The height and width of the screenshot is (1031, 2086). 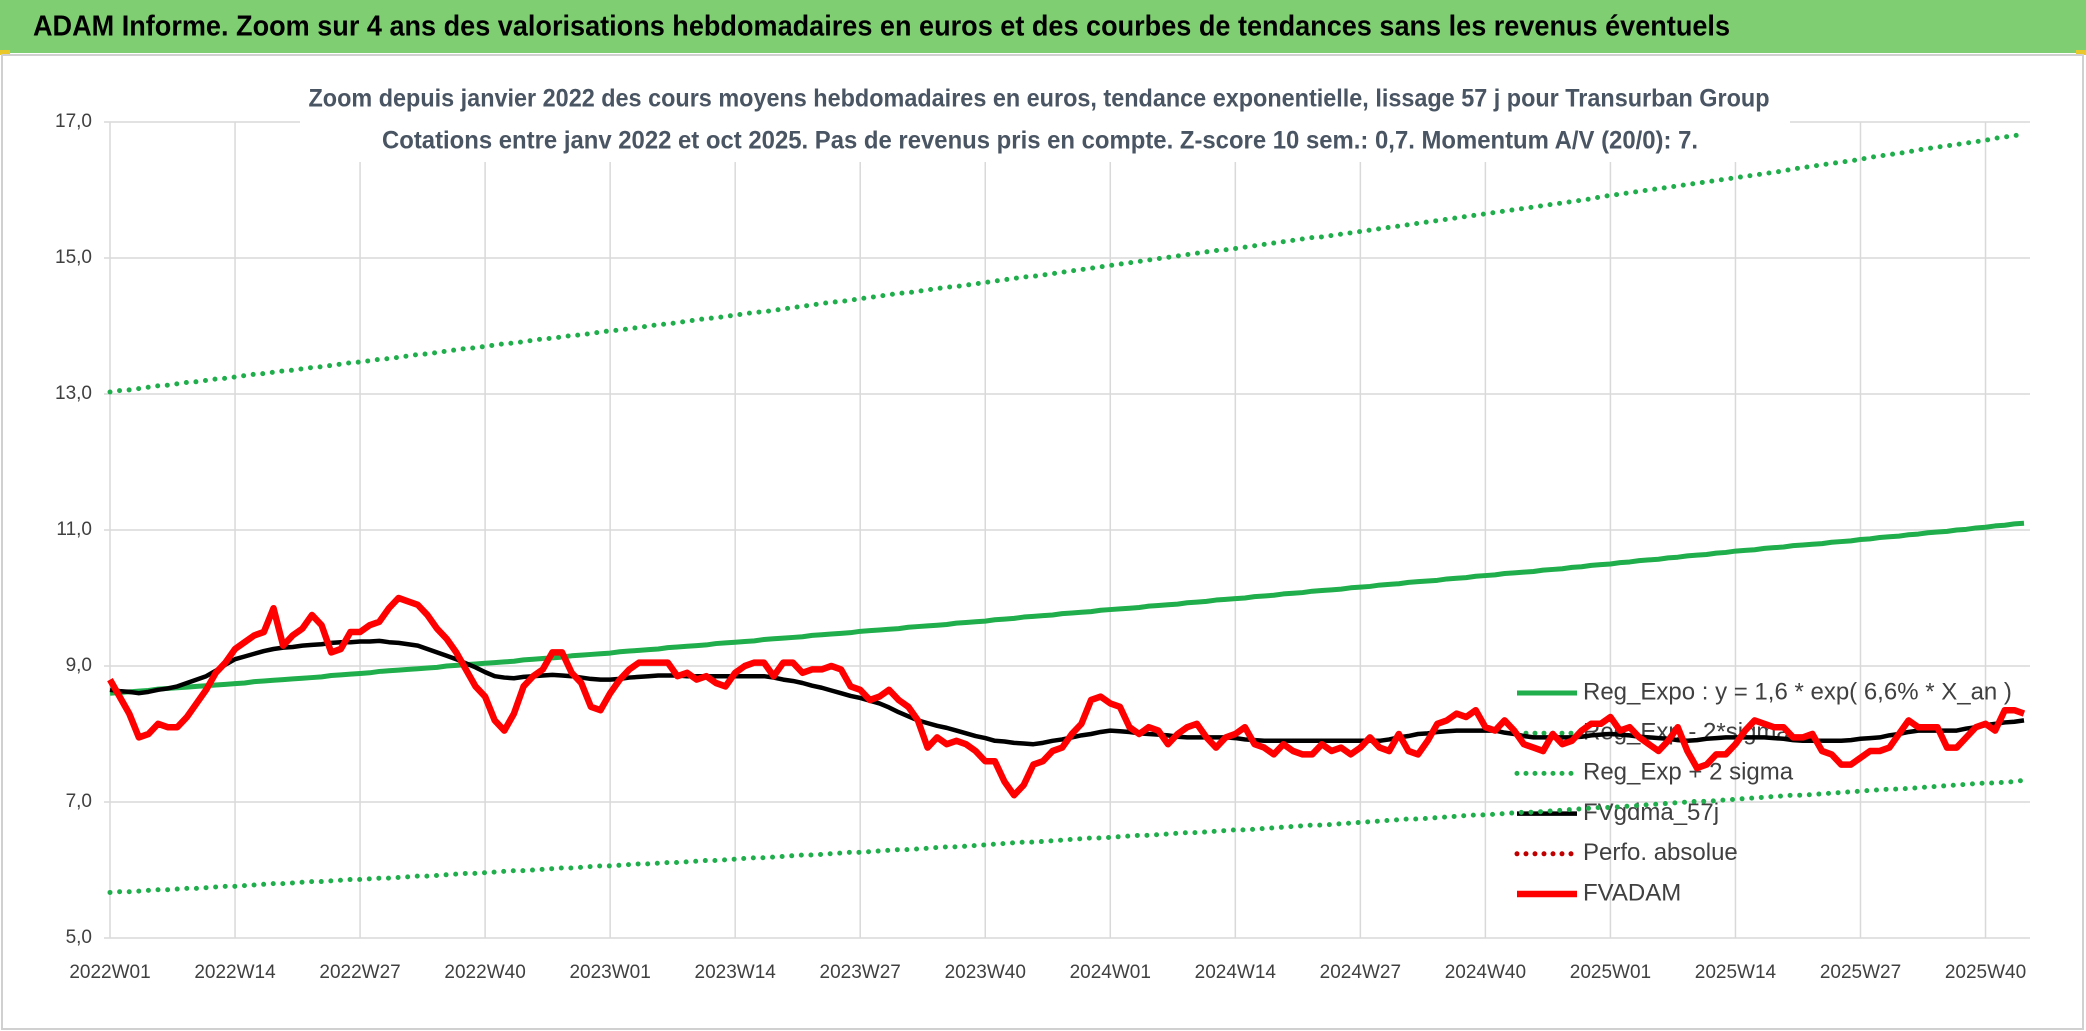 I want to click on x-tick-label: 2024W40, so click(x=1485, y=972).